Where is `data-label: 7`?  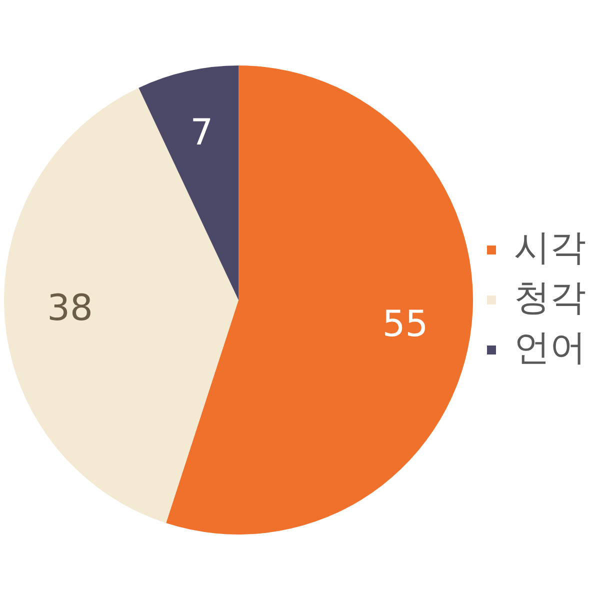 data-label: 7 is located at coordinates (202, 133).